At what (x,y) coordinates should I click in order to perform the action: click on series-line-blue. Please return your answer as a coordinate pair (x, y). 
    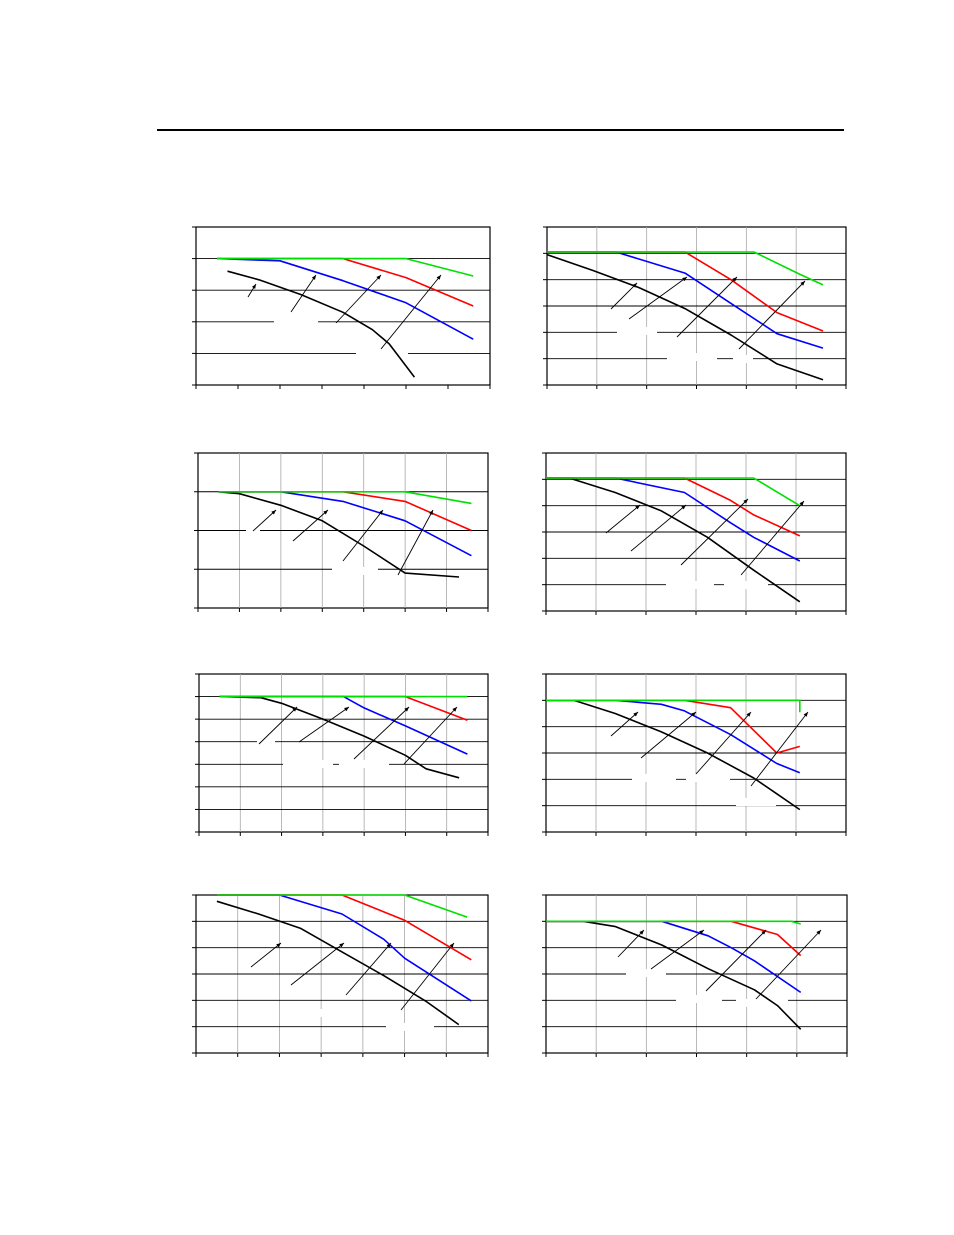
    Looking at the image, I should click on (345, 298).